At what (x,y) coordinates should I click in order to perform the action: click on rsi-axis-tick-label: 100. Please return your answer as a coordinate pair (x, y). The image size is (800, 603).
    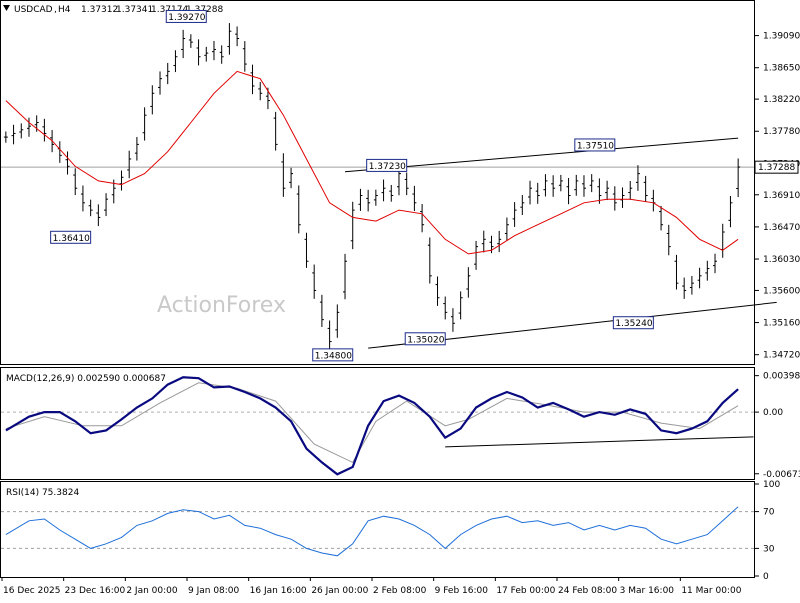
    Looking at the image, I should click on (771, 485).